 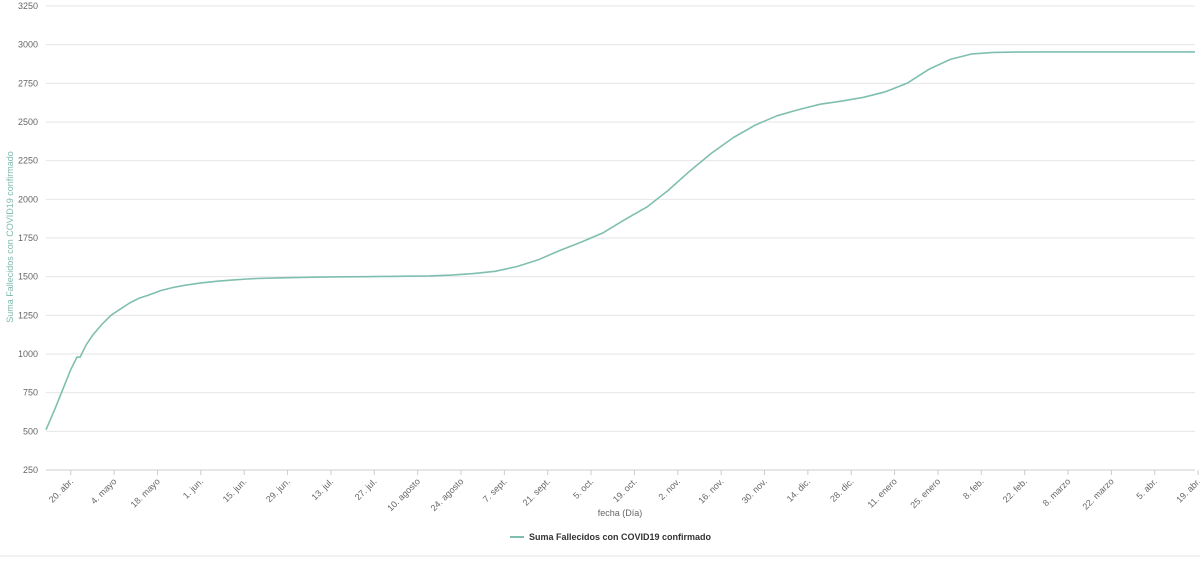 I want to click on x-tick-label: 8. marzo, so click(x=1057, y=492).